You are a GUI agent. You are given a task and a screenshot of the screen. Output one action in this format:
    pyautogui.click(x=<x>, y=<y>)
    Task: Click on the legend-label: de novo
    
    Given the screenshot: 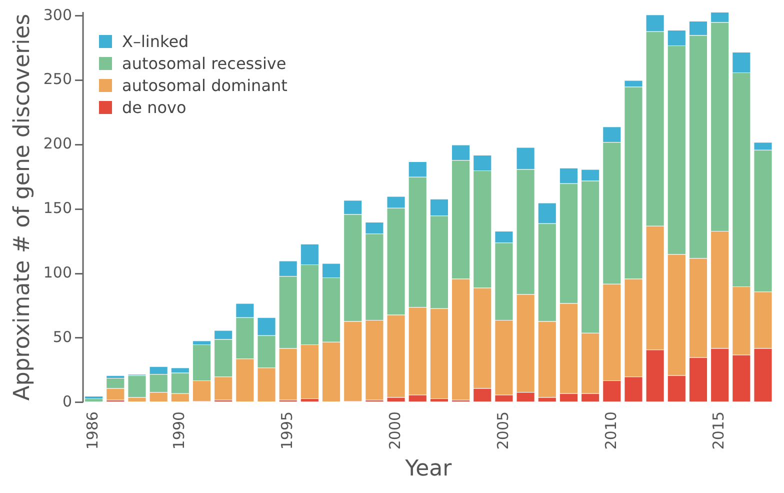 What is the action you would take?
    pyautogui.click(x=154, y=107)
    